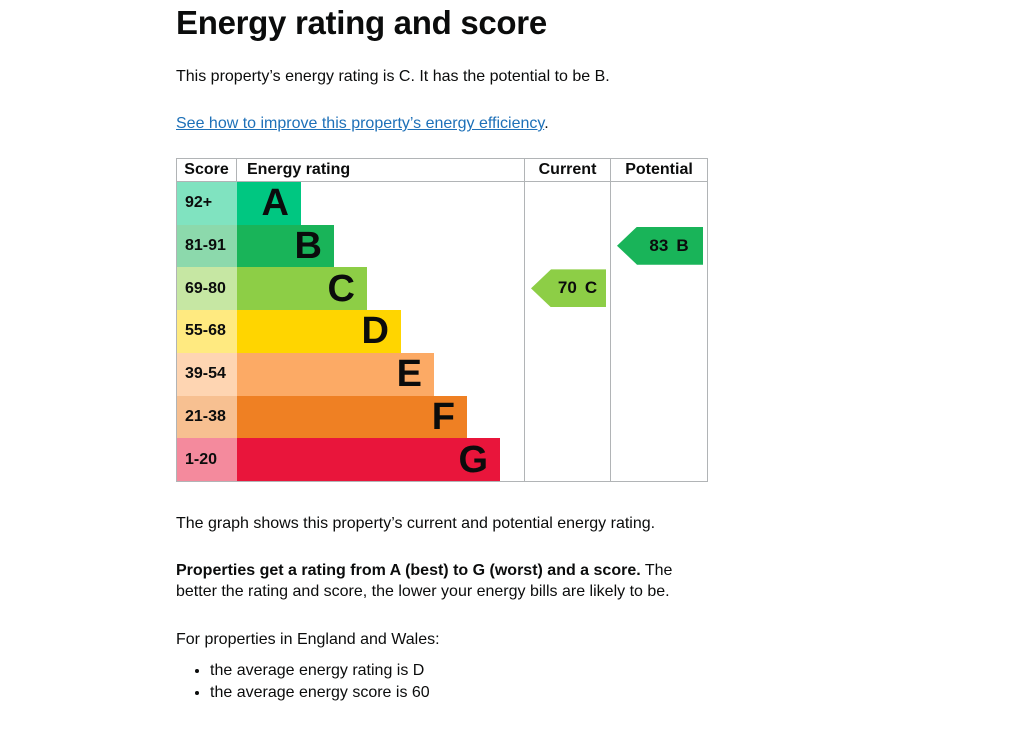  What do you see at coordinates (308, 246) in the screenshot?
I see `band-letter: B` at bounding box center [308, 246].